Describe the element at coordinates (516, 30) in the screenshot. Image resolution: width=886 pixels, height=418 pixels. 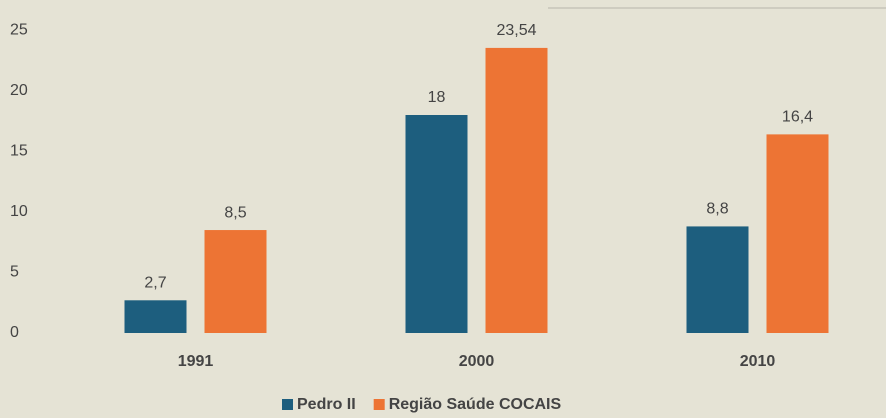
I see `value-label: 23,54` at that location.